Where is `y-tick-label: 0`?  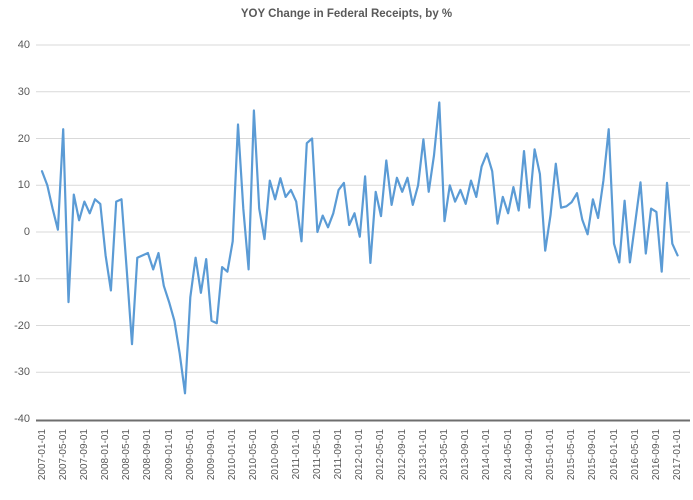 y-tick-label: 0 is located at coordinates (26, 232).